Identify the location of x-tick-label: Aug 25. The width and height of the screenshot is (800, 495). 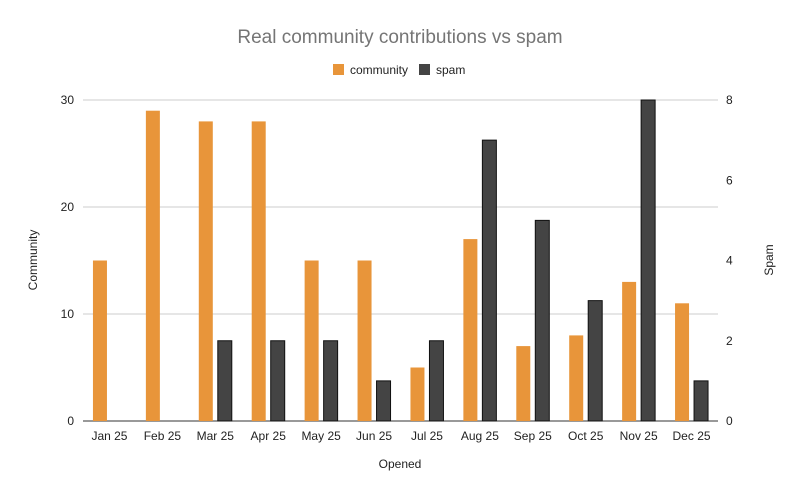
(480, 436).